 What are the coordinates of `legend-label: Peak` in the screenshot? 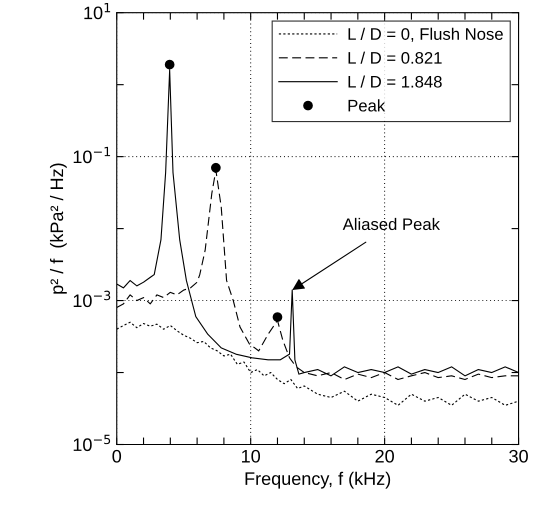 It's located at (367, 105).